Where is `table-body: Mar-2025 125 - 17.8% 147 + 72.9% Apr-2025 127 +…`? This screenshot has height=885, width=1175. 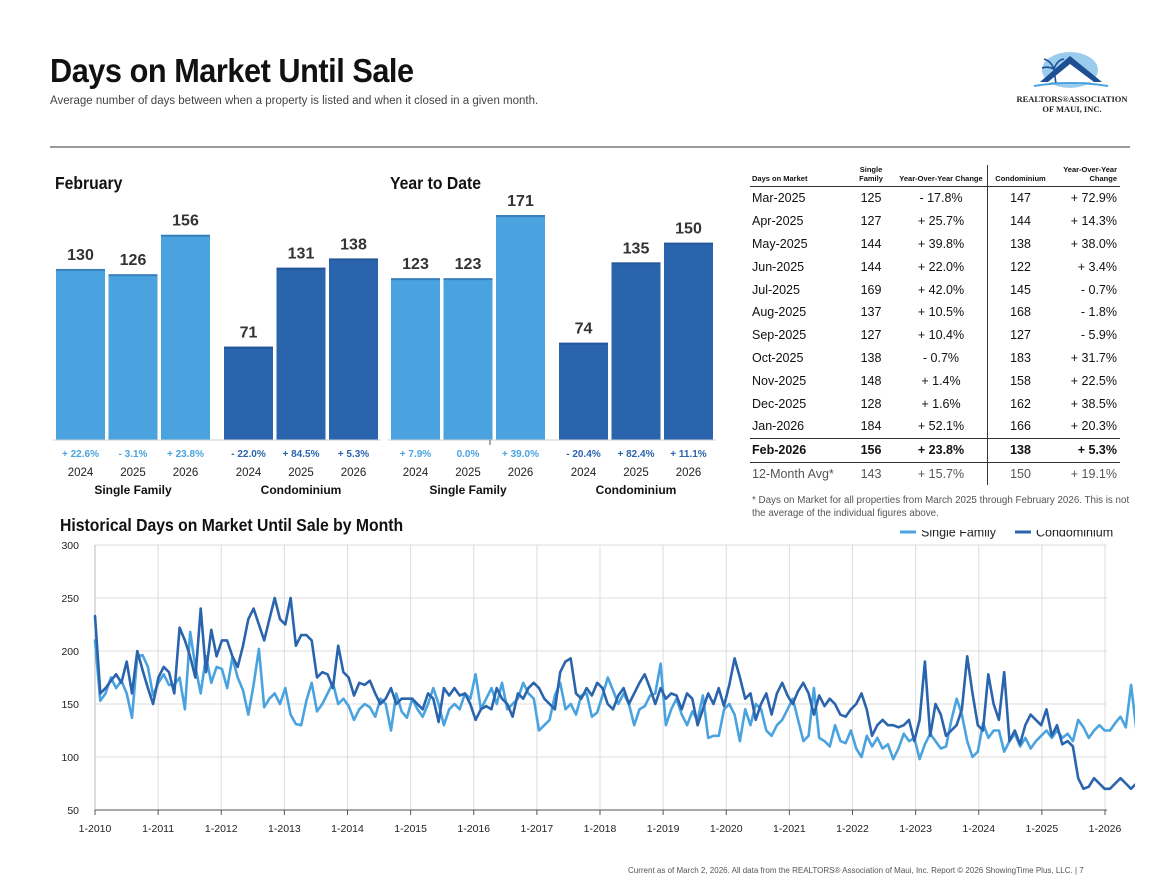 table-body: Mar-2025 125 - 17.8% 147 + 72.9% Apr-2025 127 +… is located at coordinates (935, 336).